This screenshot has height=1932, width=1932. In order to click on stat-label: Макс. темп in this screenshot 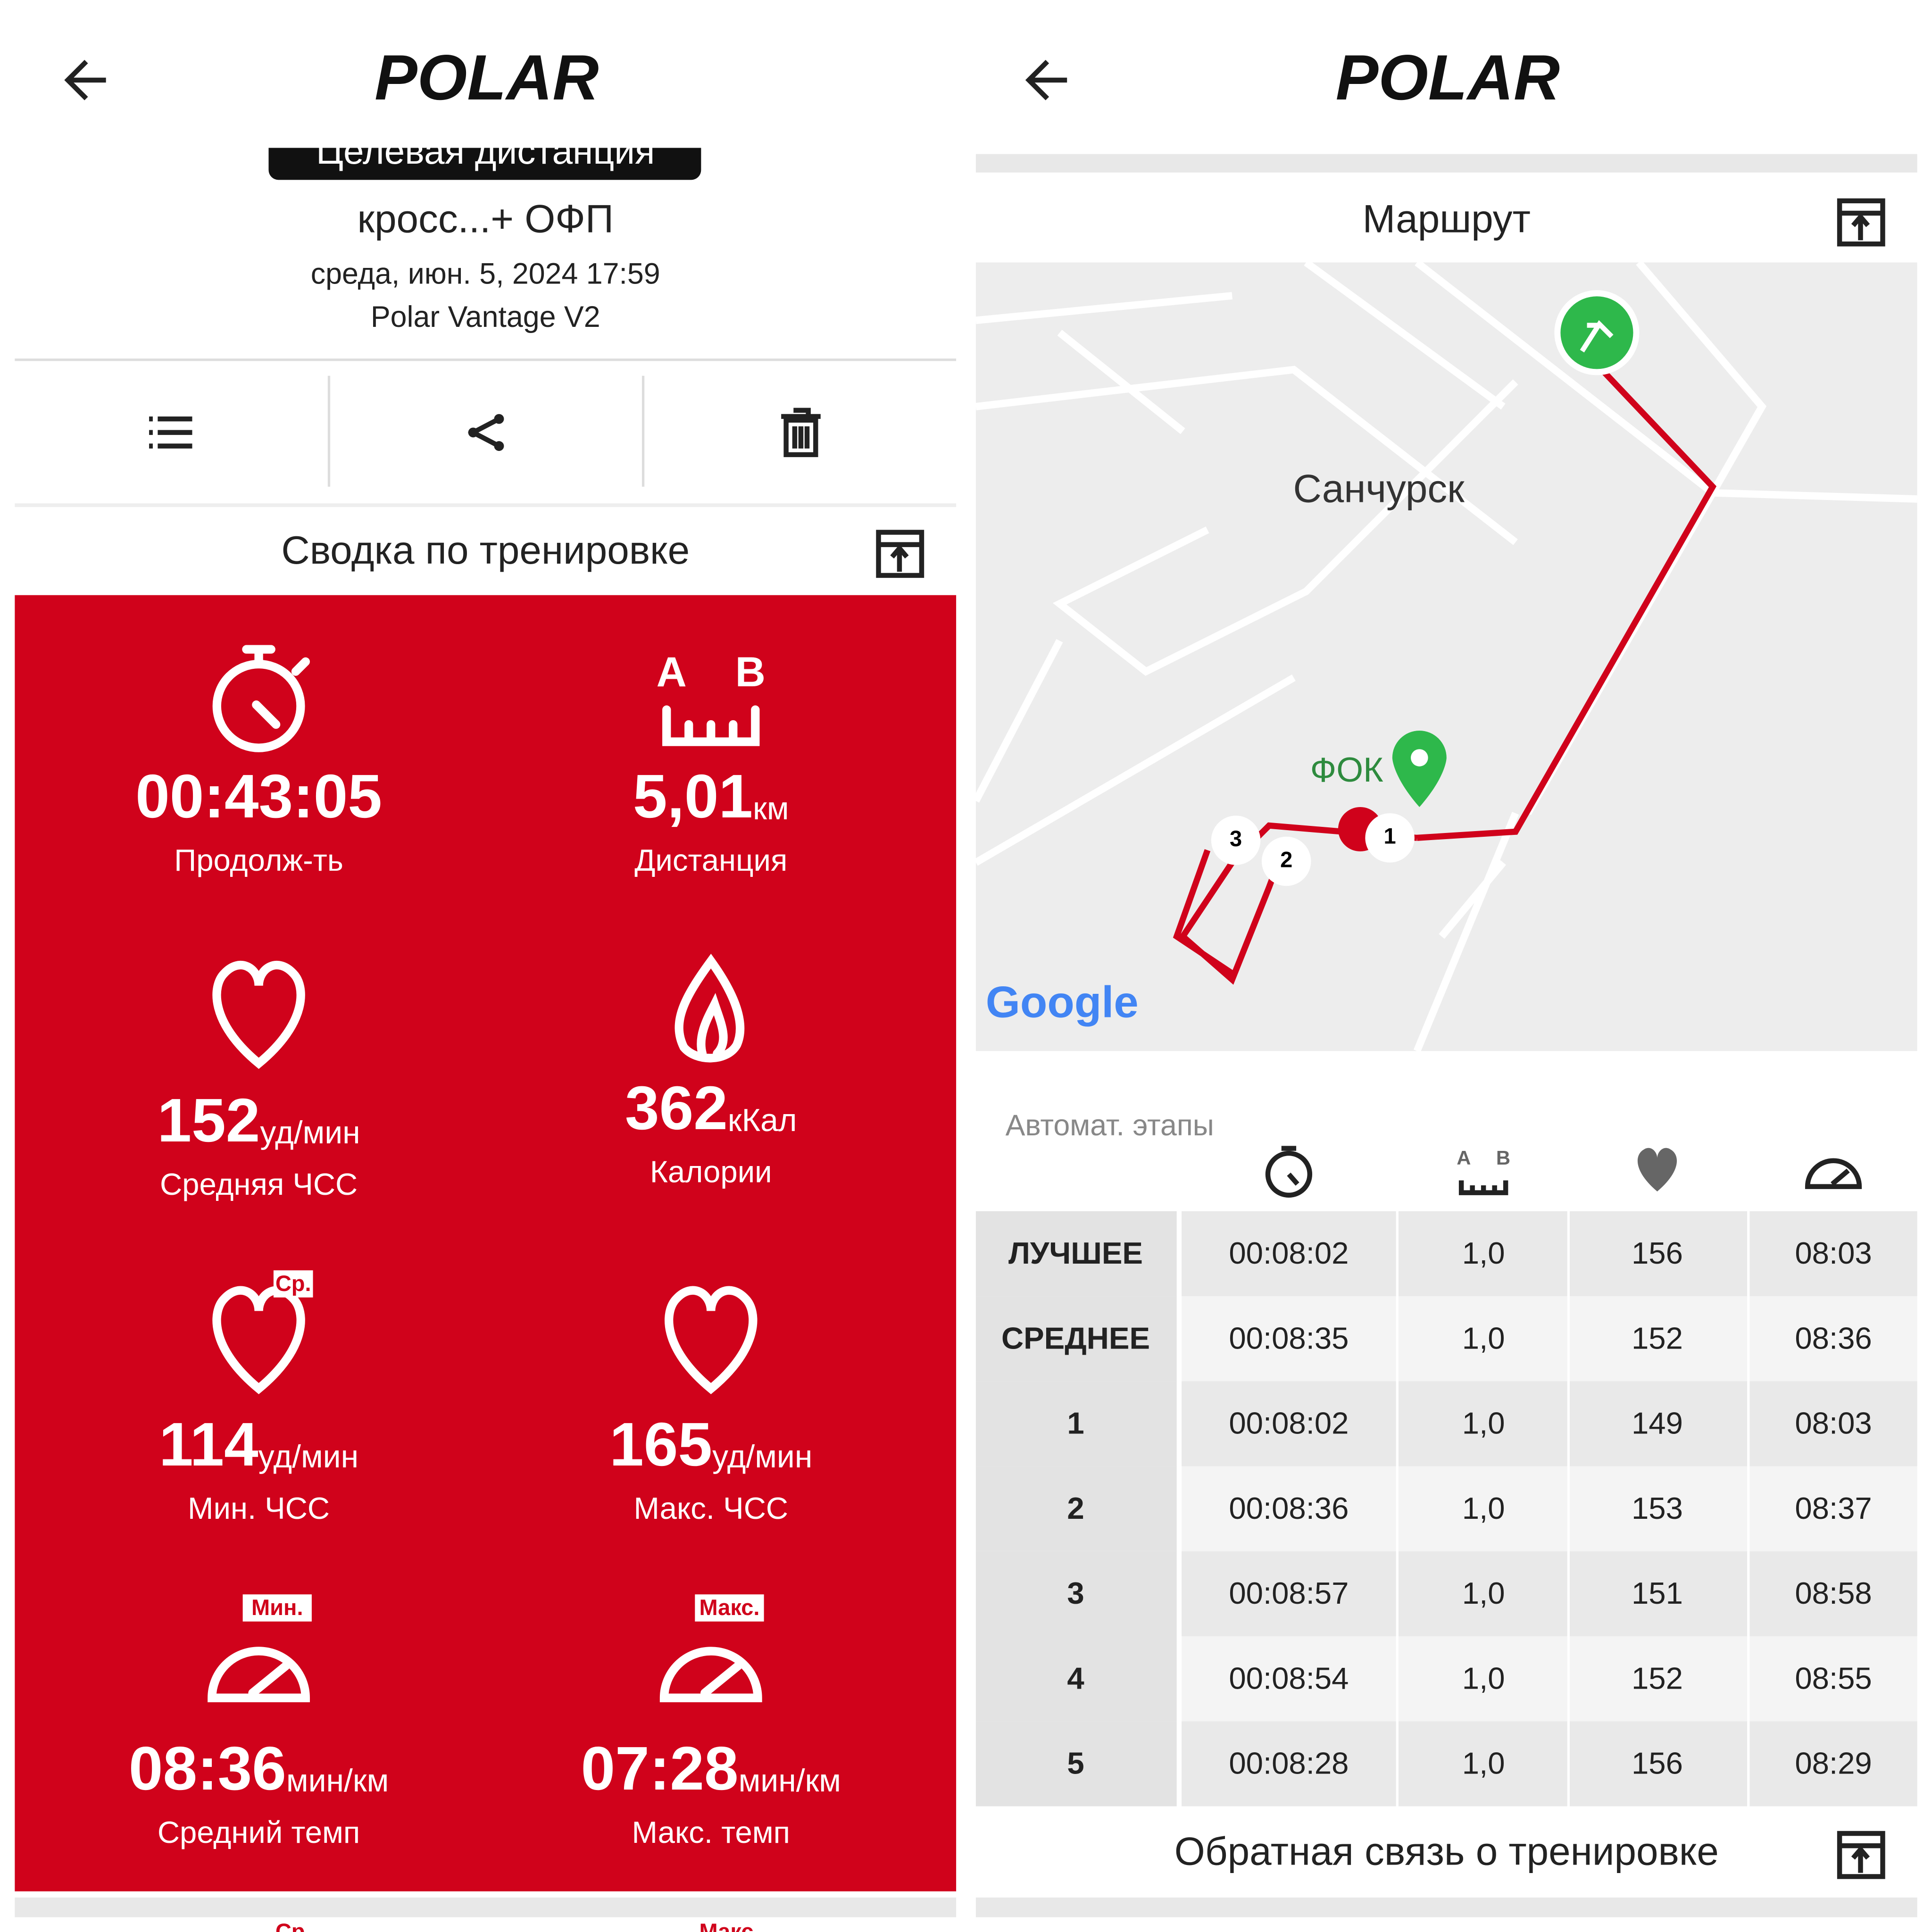, I will do `click(711, 1832)`.